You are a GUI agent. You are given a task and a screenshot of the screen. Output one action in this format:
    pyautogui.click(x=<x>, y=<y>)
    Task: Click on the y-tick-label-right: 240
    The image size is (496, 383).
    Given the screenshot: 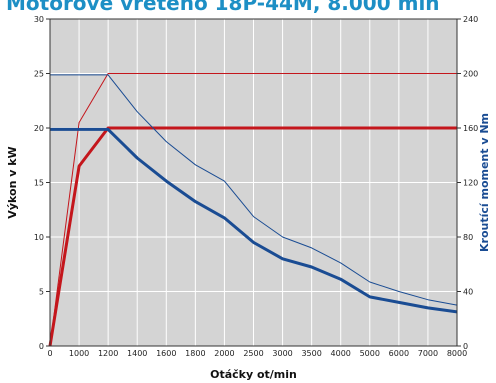 What is the action you would take?
    pyautogui.click(x=470, y=19)
    